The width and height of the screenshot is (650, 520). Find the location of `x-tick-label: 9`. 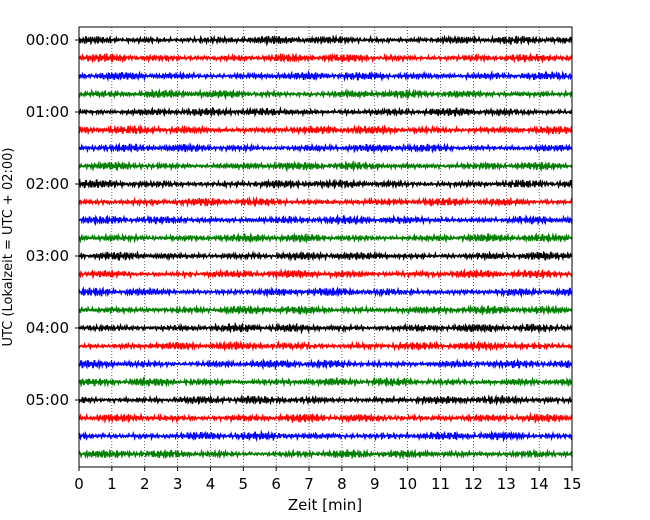

x-tick-label: 9 is located at coordinates (375, 484).